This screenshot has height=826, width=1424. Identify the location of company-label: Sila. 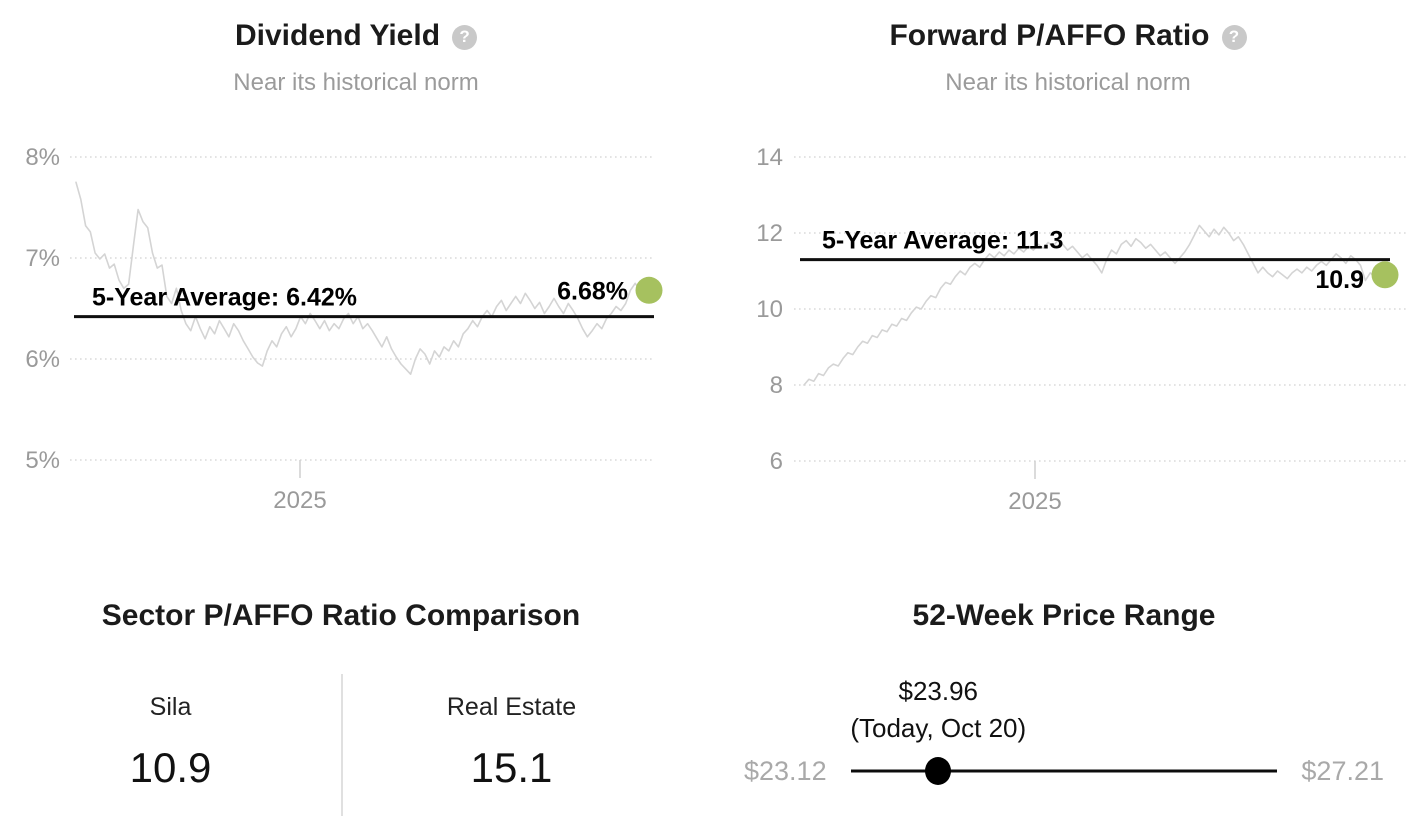
(170, 707).